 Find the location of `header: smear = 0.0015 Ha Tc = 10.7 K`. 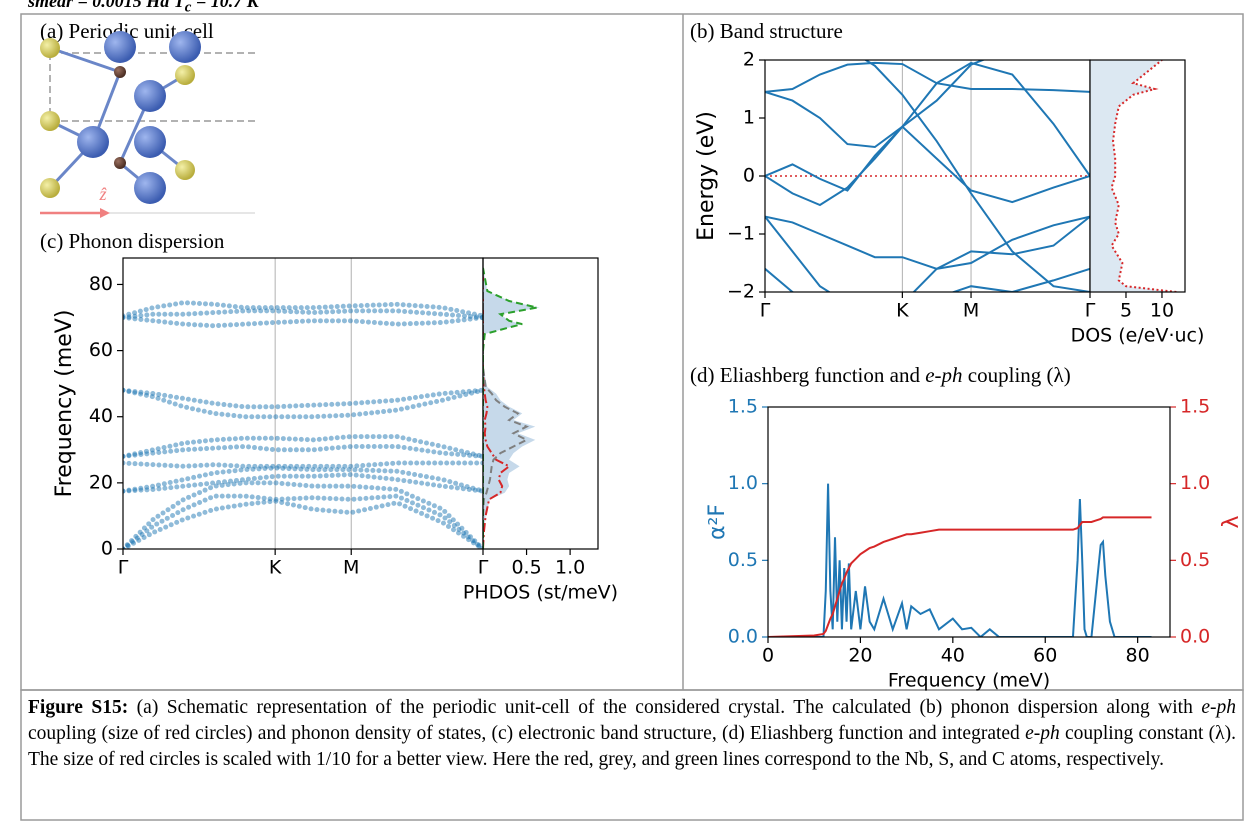

header: smear = 0.0015 Ha Tc = 10.7 K is located at coordinates (143, 8).